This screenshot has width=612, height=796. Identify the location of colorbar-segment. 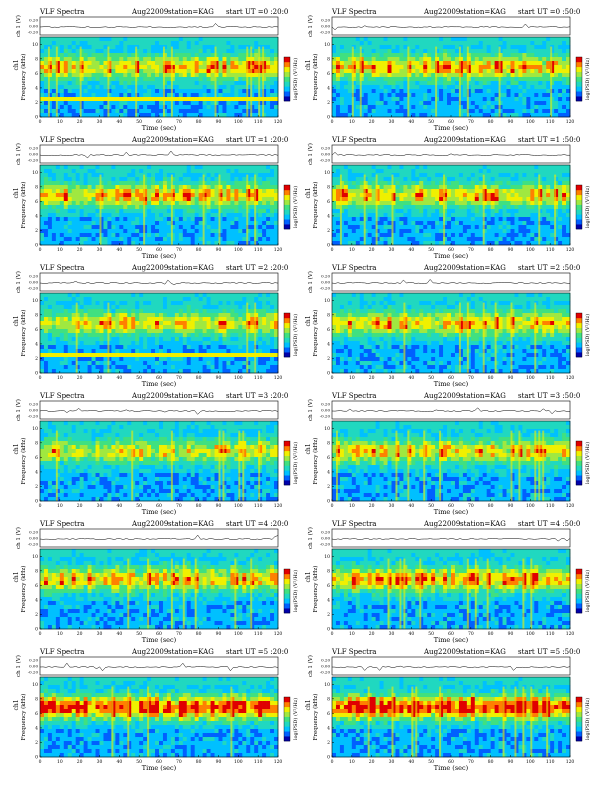
(579, 69).